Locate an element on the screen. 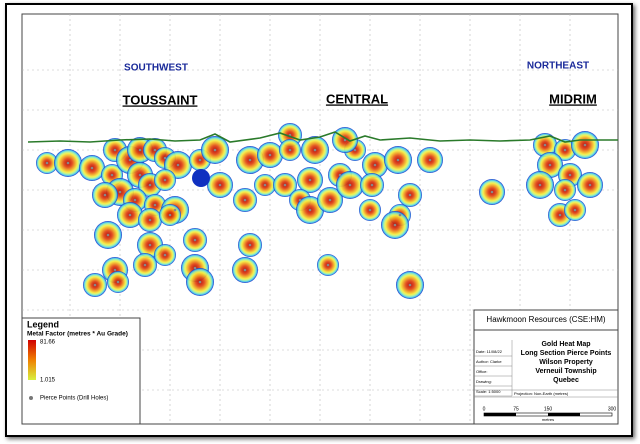  title-field: Scale: 1:5000 is located at coordinates (488, 391).